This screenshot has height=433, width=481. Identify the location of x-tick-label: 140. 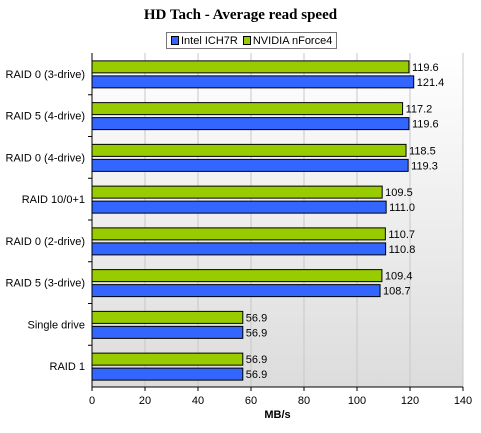
(463, 401).